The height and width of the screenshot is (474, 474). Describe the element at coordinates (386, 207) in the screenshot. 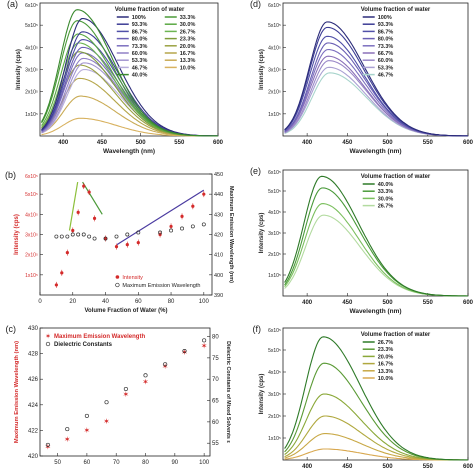

I see `legend-label: 26.7%` at that location.